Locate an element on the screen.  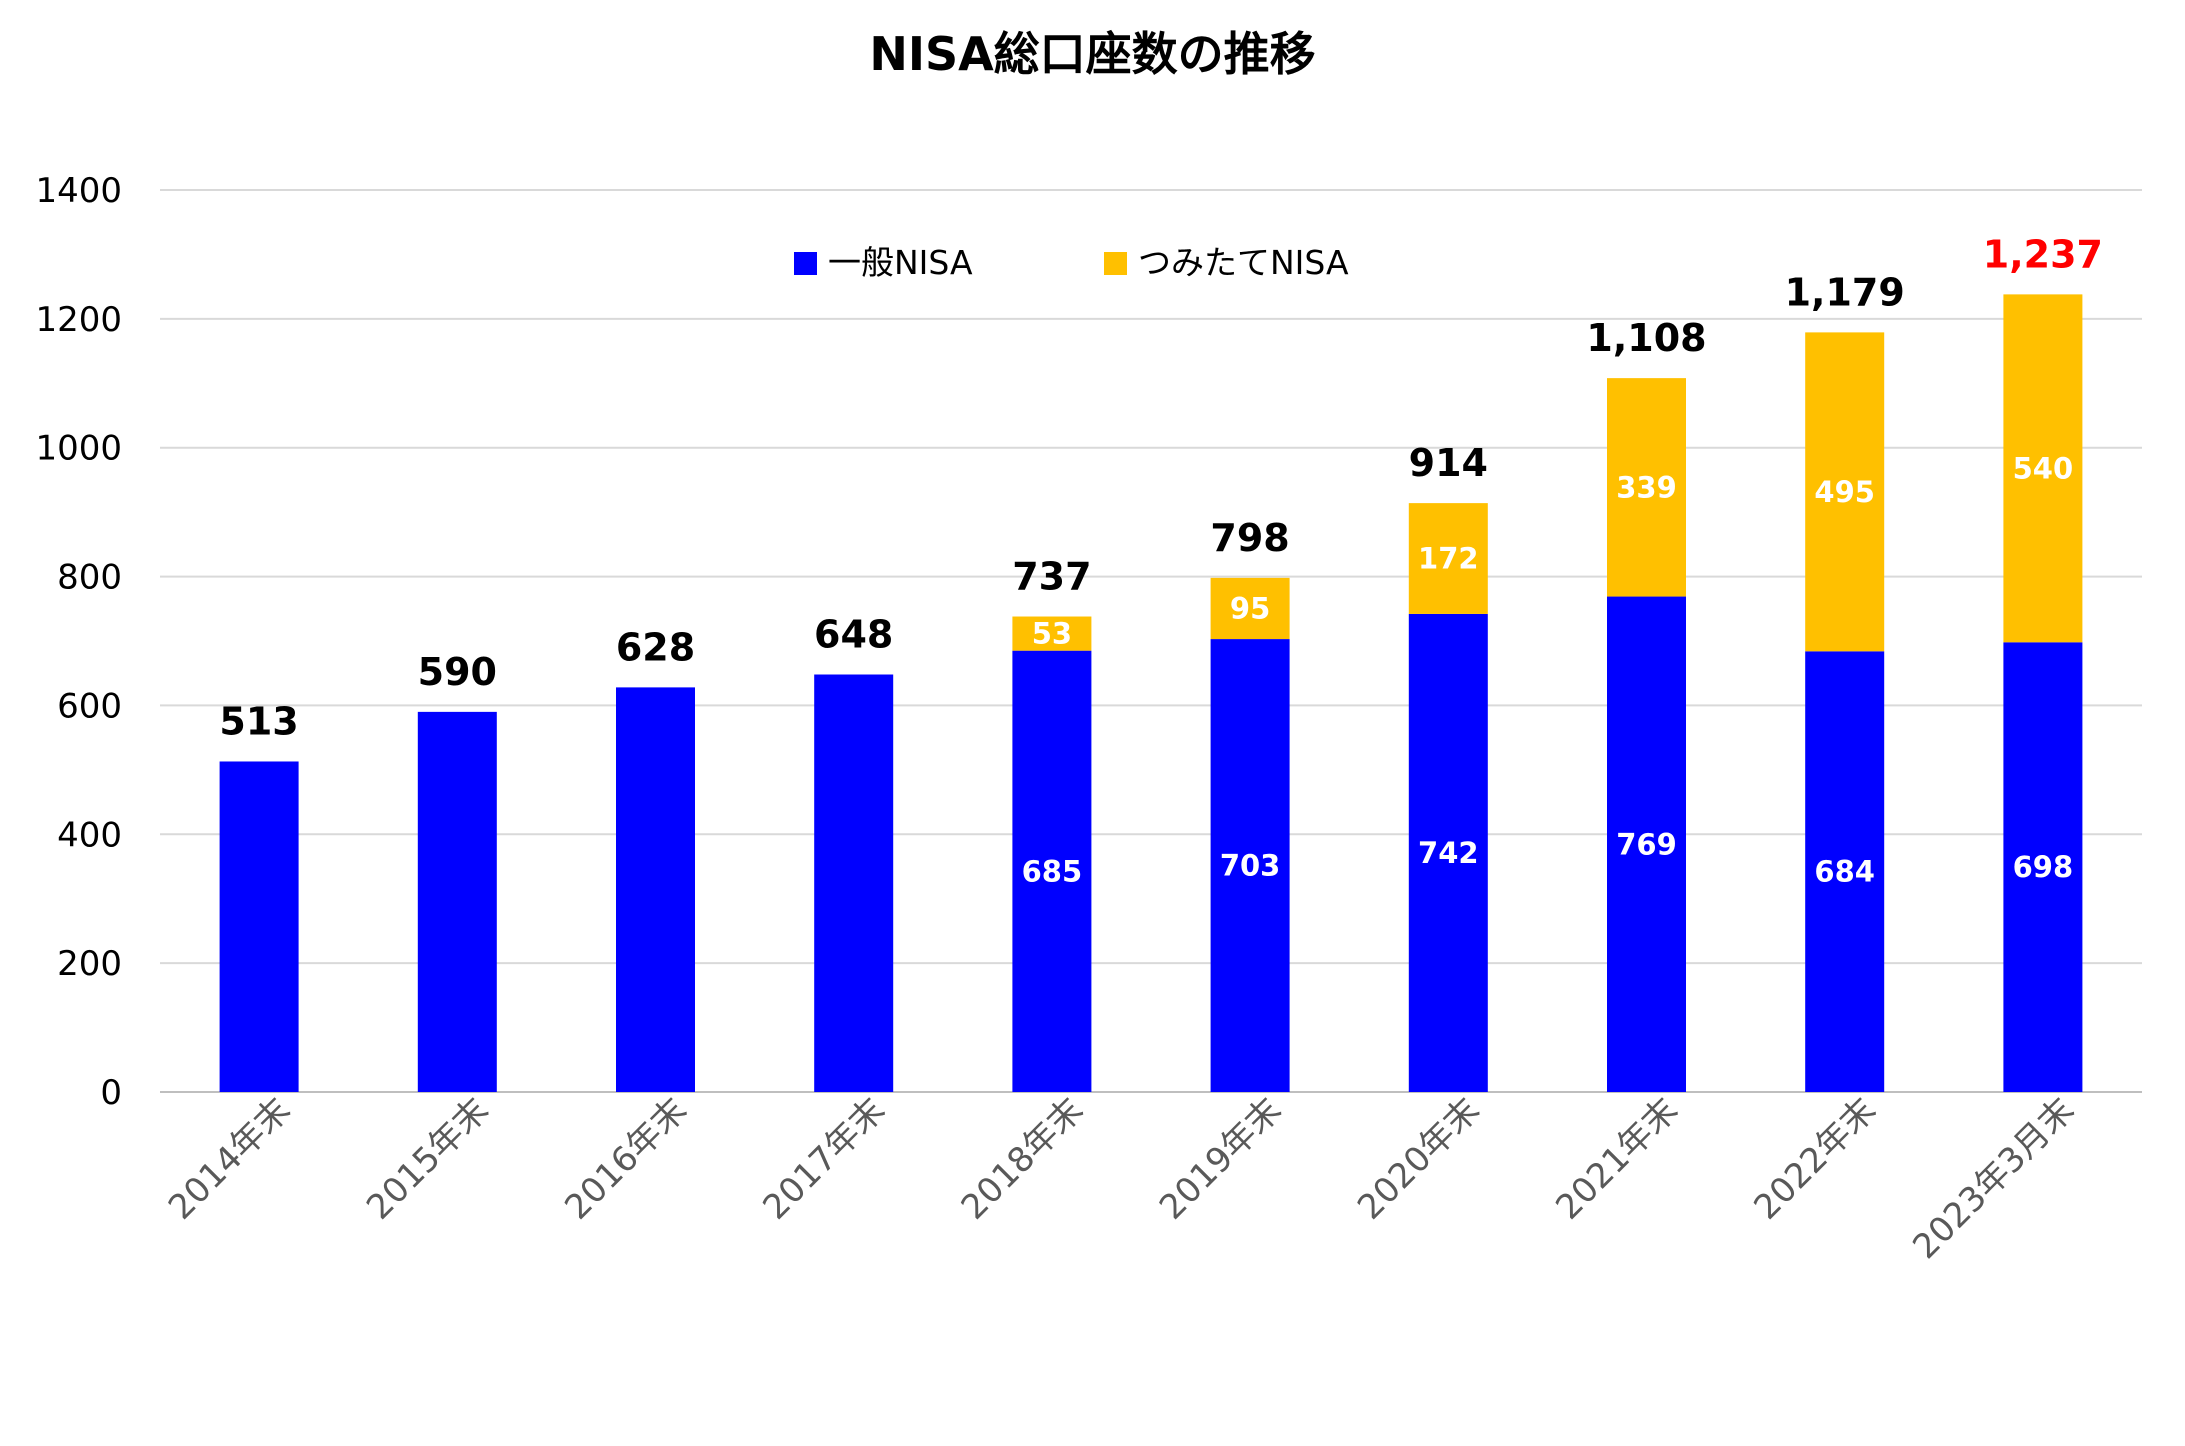
segment-data-label: 95 is located at coordinates (1250, 608).